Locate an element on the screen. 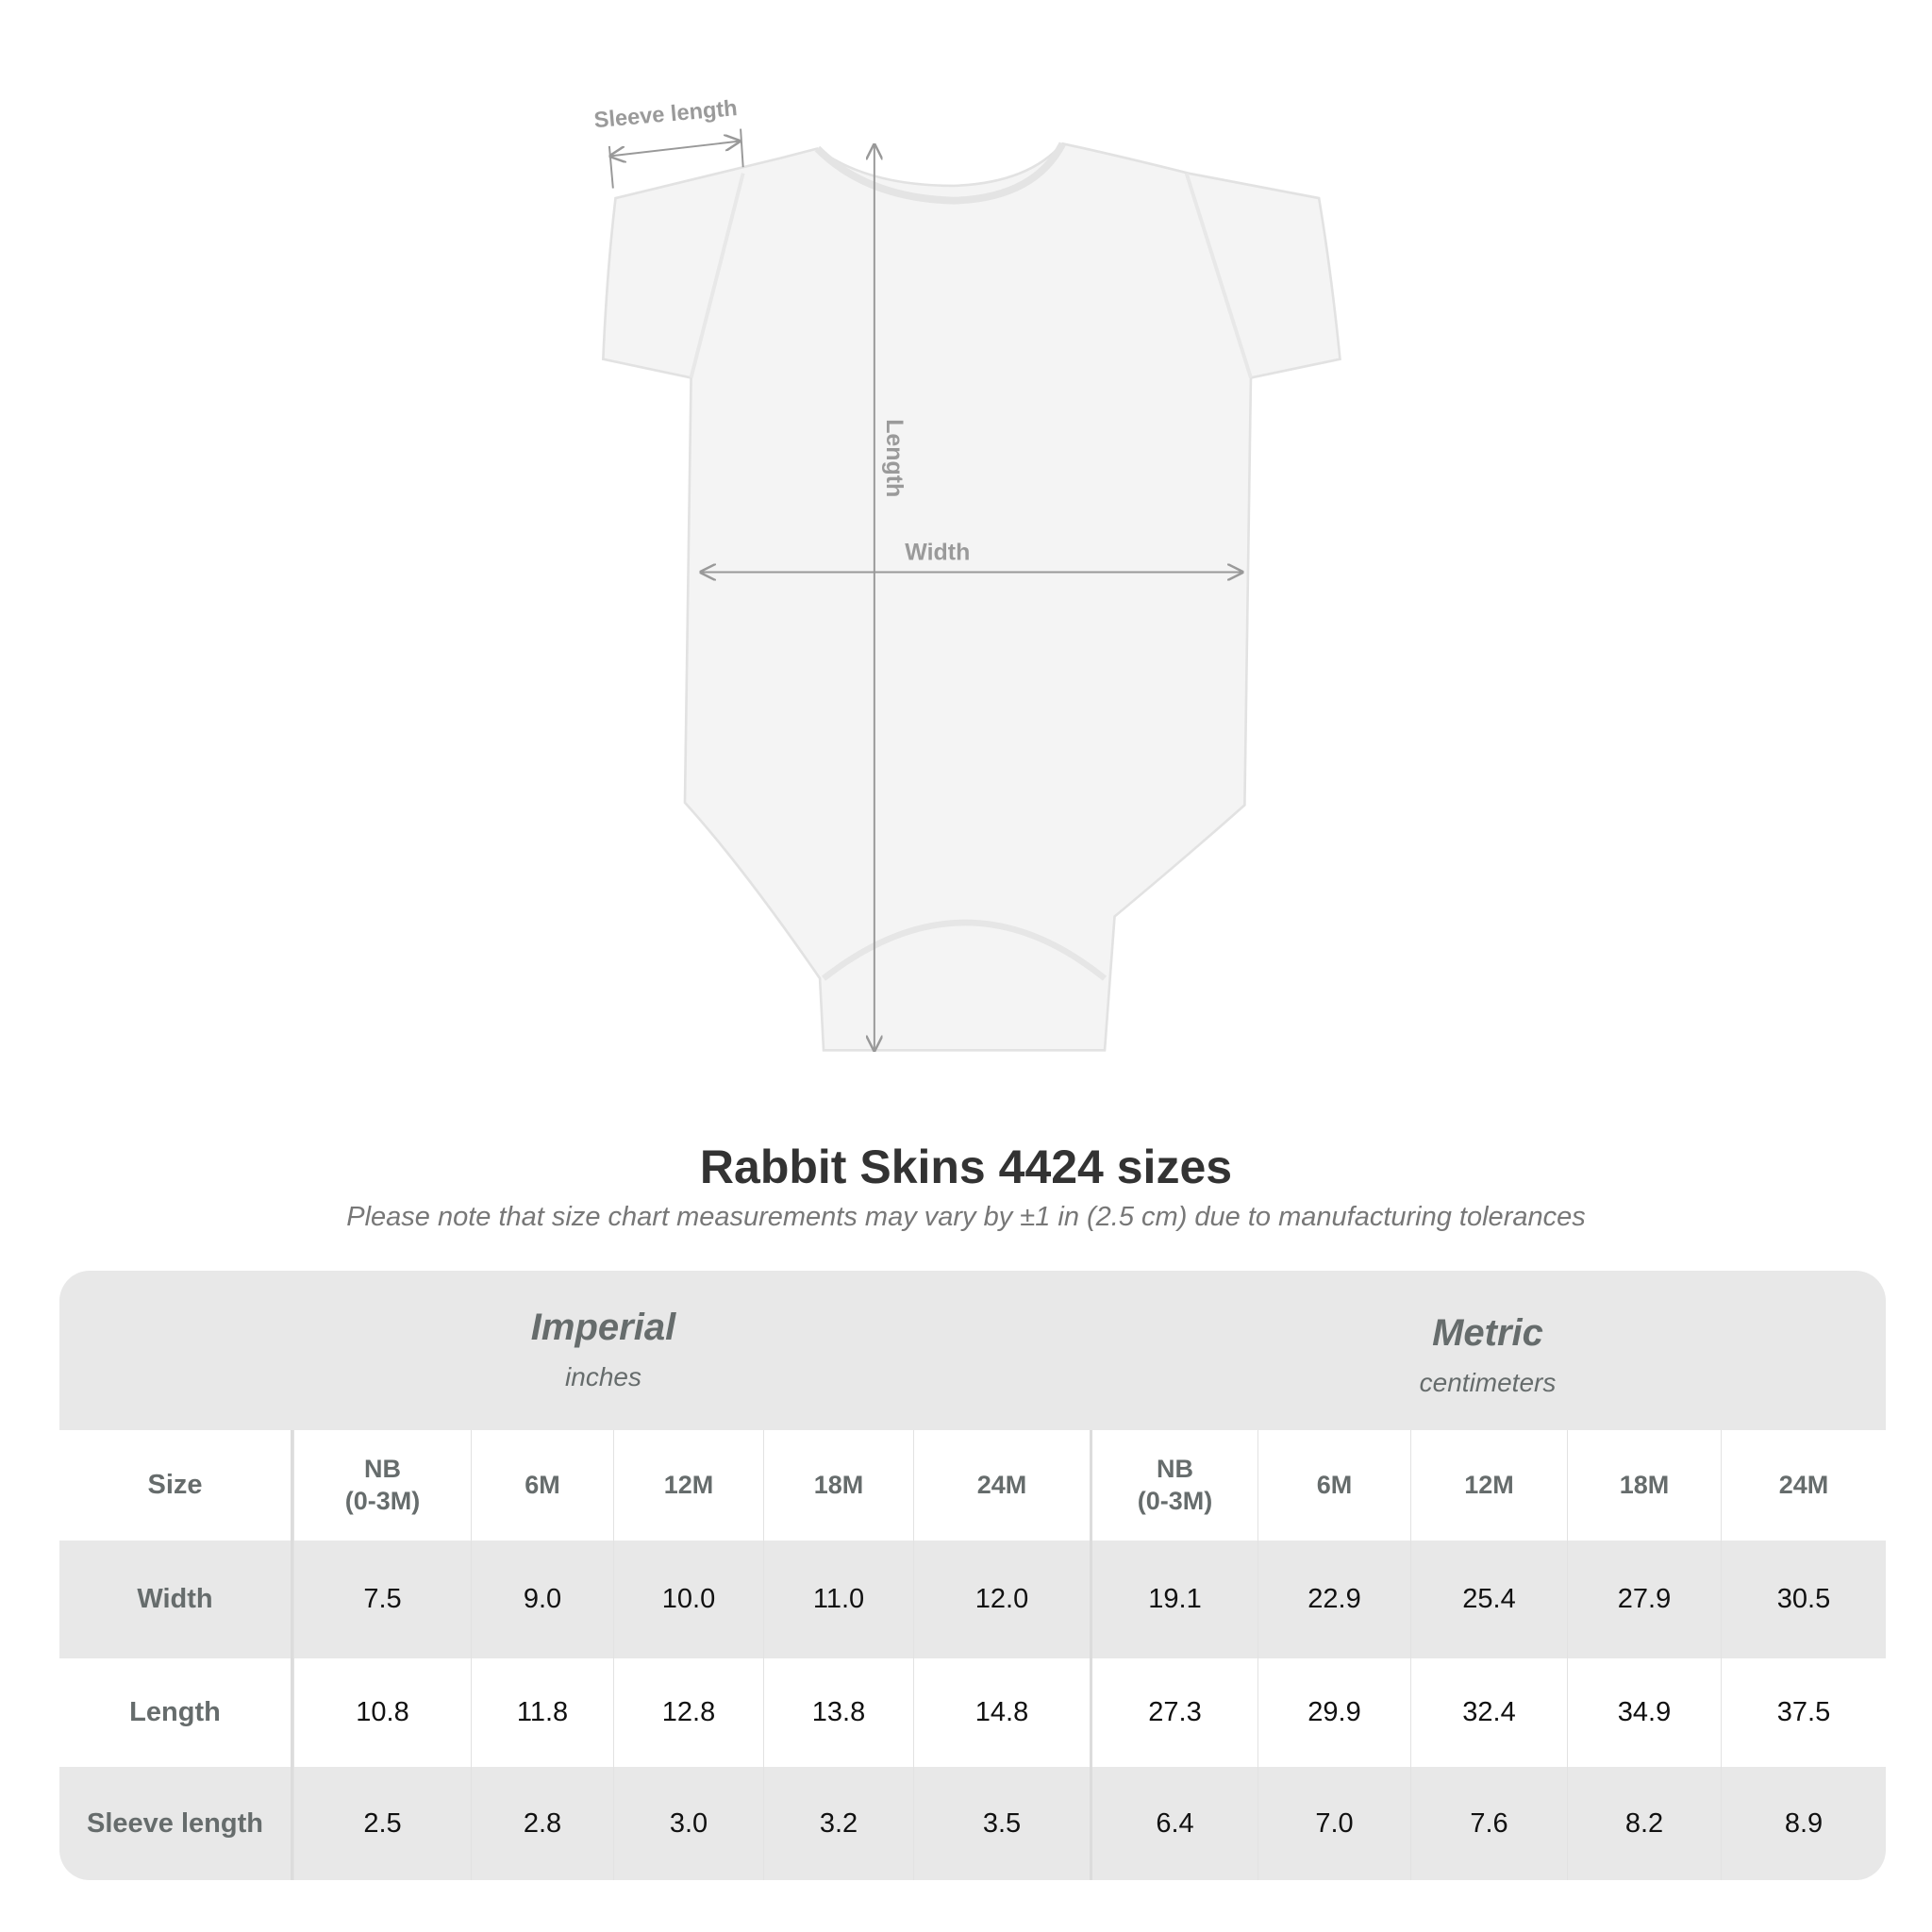 Image resolution: width=1932 pixels, height=1932 pixels. measurement-cell: 11.0 is located at coordinates (838, 1599).